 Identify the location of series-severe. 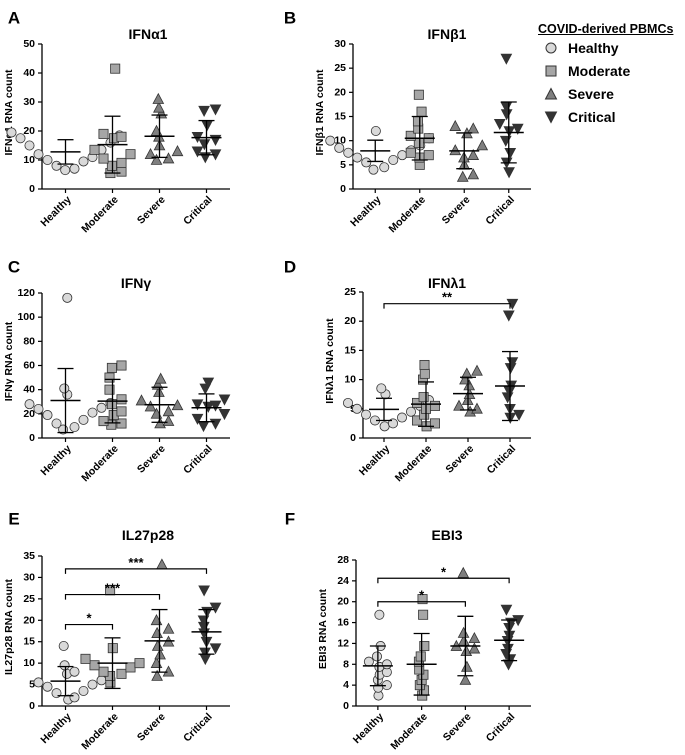
(159, 400).